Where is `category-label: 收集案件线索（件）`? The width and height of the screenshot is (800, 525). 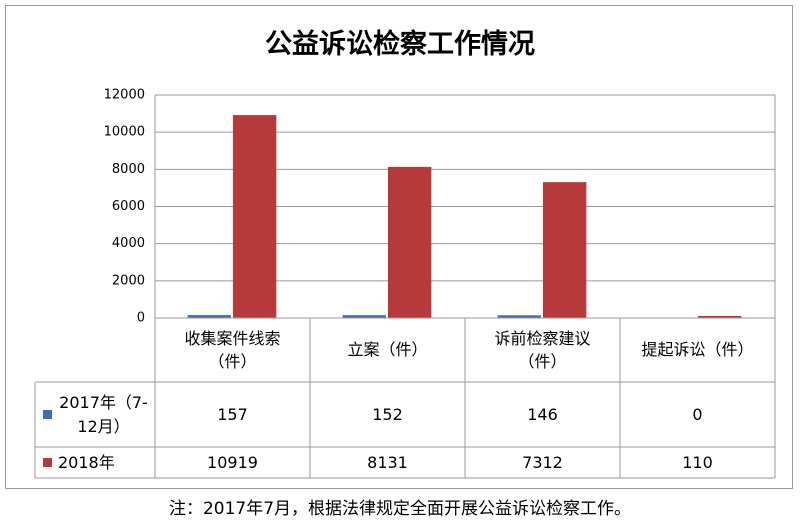 category-label: 收集案件线索（件） is located at coordinates (232, 349).